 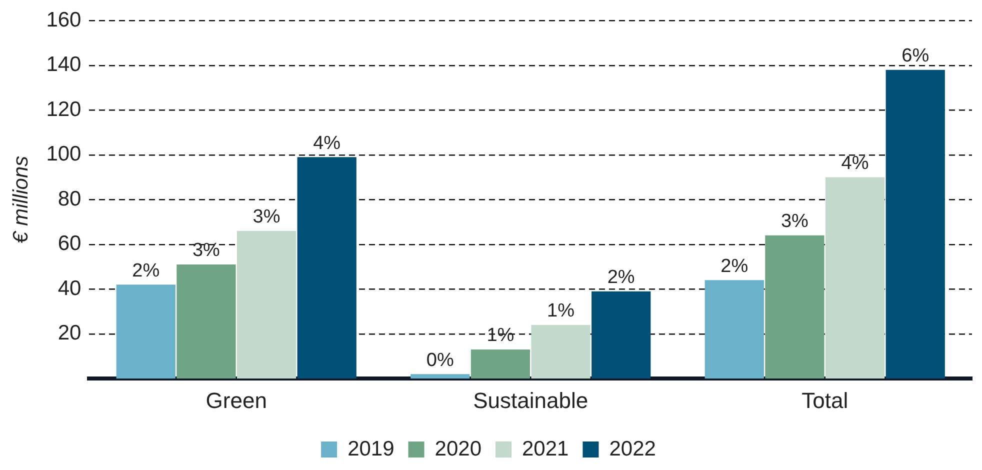 What do you see at coordinates (632, 448) in the screenshot?
I see `legend-label: 2022` at bounding box center [632, 448].